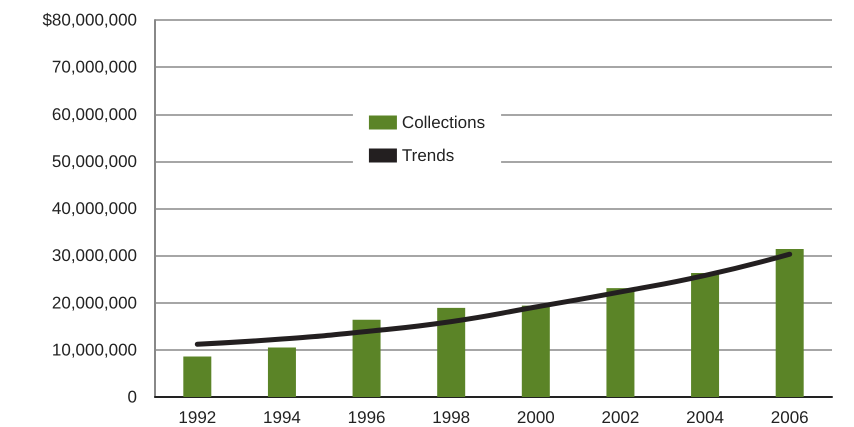  Describe the element at coordinates (94, 161) in the screenshot. I see `y-tick-label: 50,000,000` at that location.